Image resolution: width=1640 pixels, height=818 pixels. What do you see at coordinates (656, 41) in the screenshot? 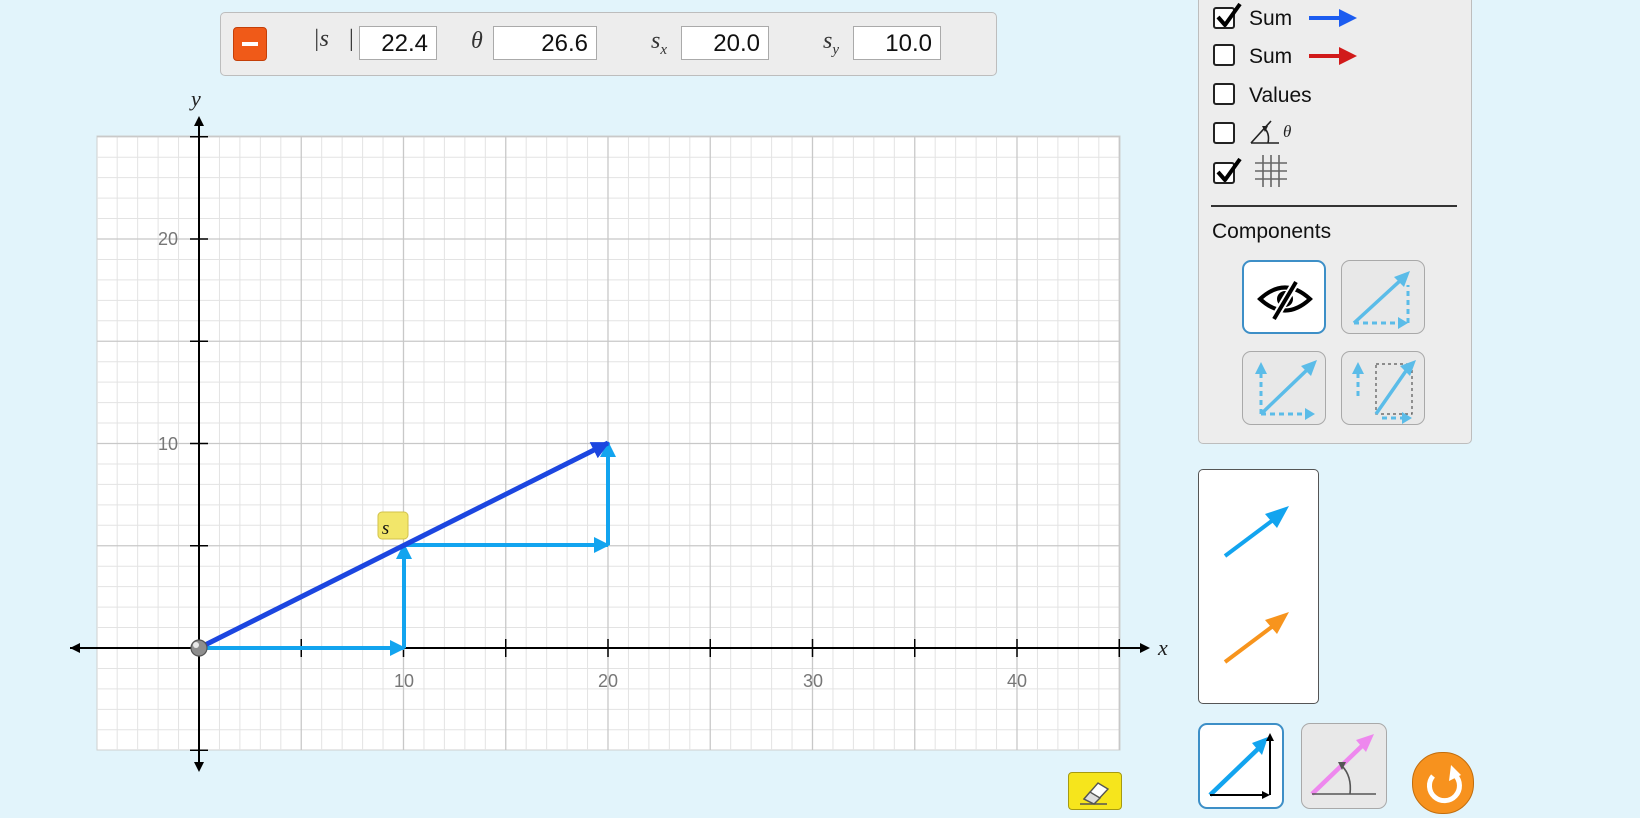
I see `sx-label-main: s` at bounding box center [656, 41].